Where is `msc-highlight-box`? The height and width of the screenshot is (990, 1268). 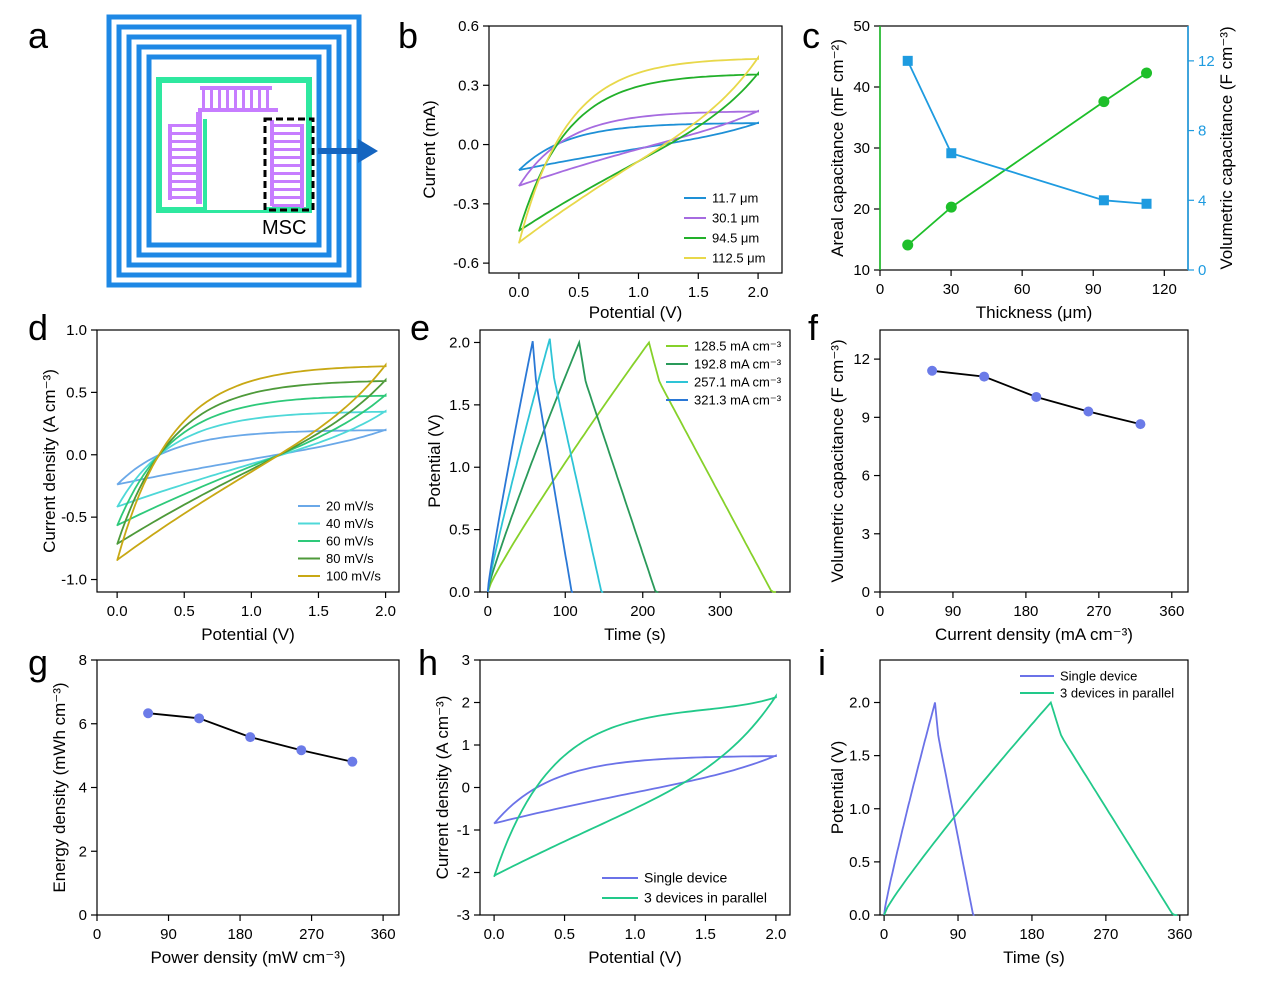 msc-highlight-box is located at coordinates (289, 164).